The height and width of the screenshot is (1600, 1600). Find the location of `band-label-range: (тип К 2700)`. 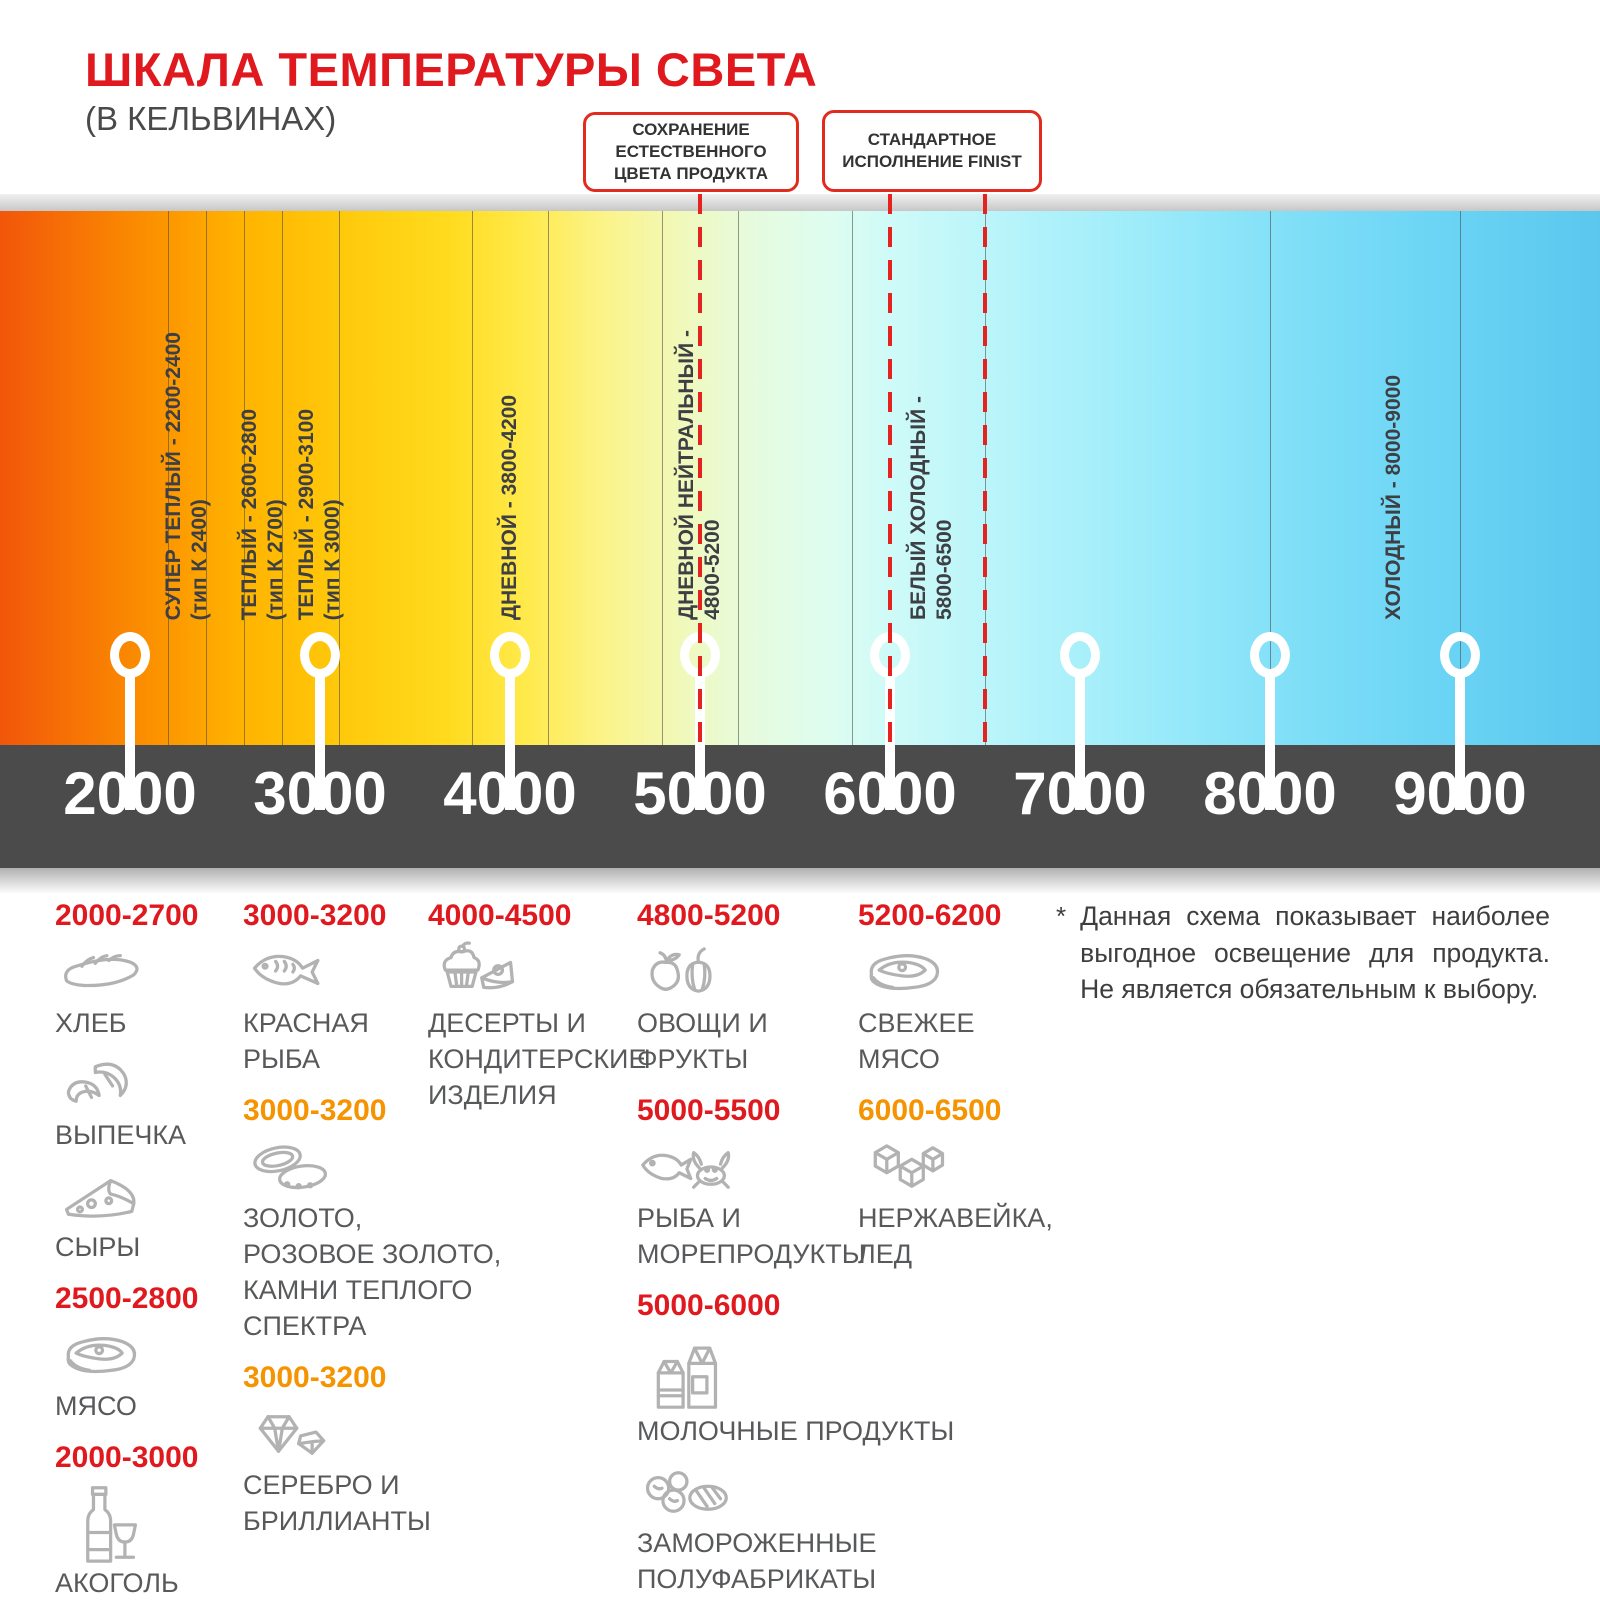

band-label-range: (тип К 2700) is located at coordinates (275, 559).